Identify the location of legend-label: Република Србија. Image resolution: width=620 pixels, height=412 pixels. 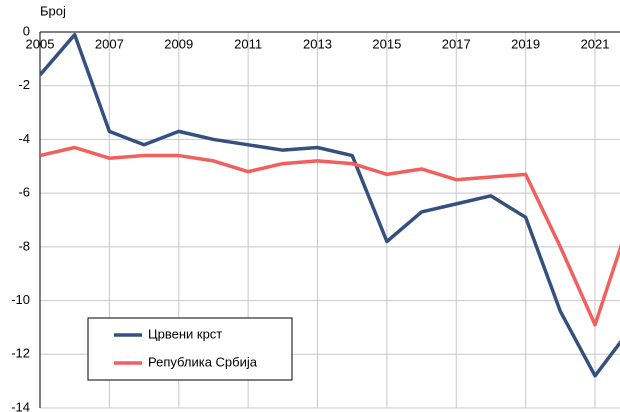
(203, 361).